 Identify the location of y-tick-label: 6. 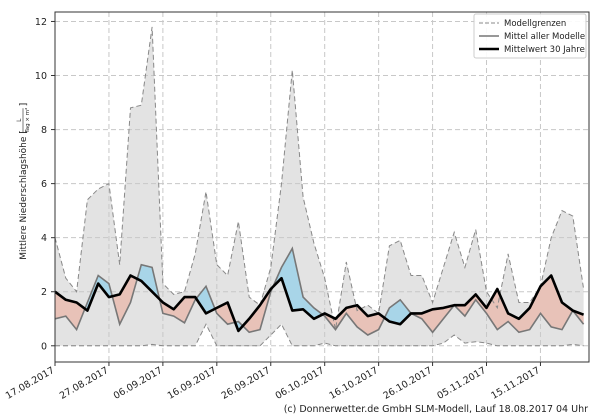
(44, 184).